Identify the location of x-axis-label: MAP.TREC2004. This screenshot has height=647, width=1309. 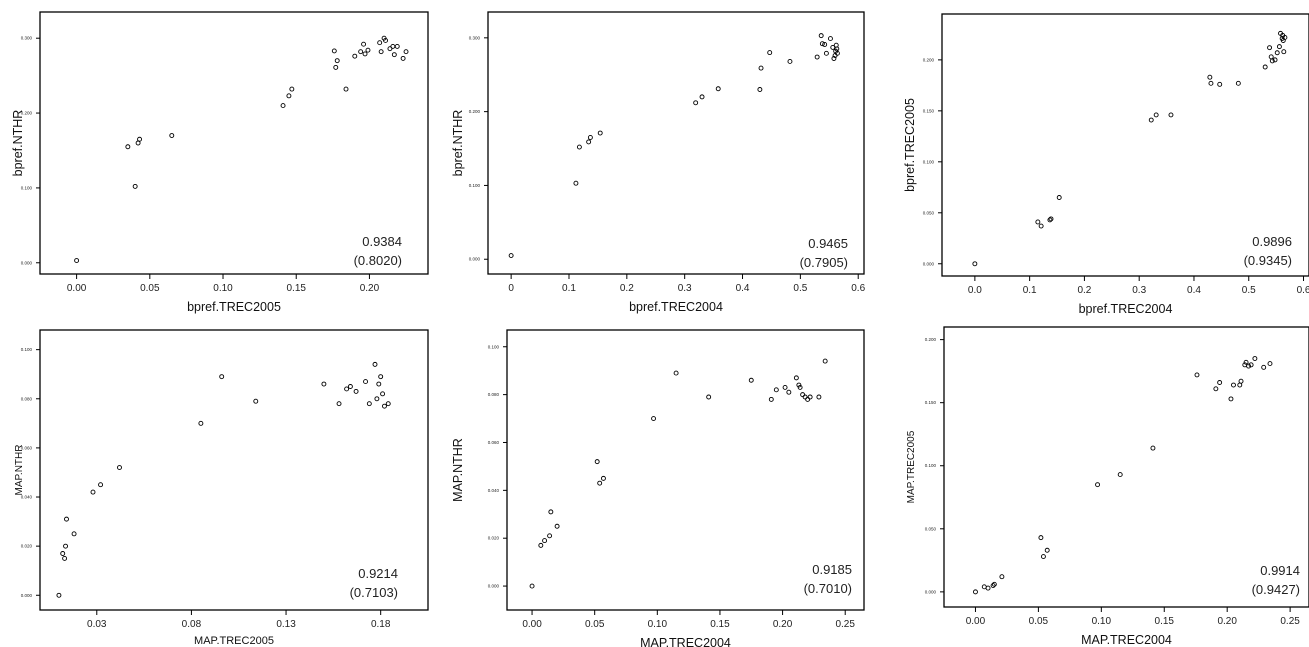
(685, 641).